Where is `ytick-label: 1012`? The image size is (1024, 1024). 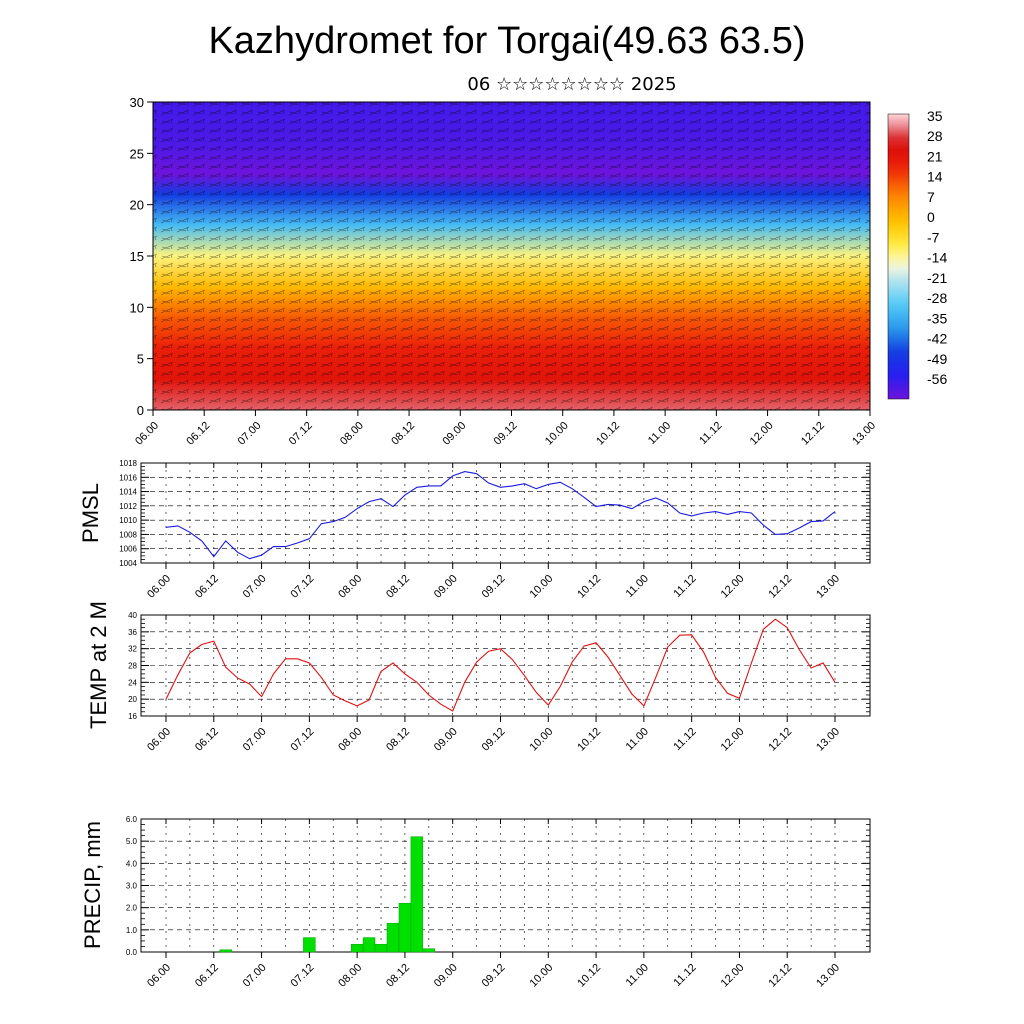 ytick-label: 1012 is located at coordinates (128, 506).